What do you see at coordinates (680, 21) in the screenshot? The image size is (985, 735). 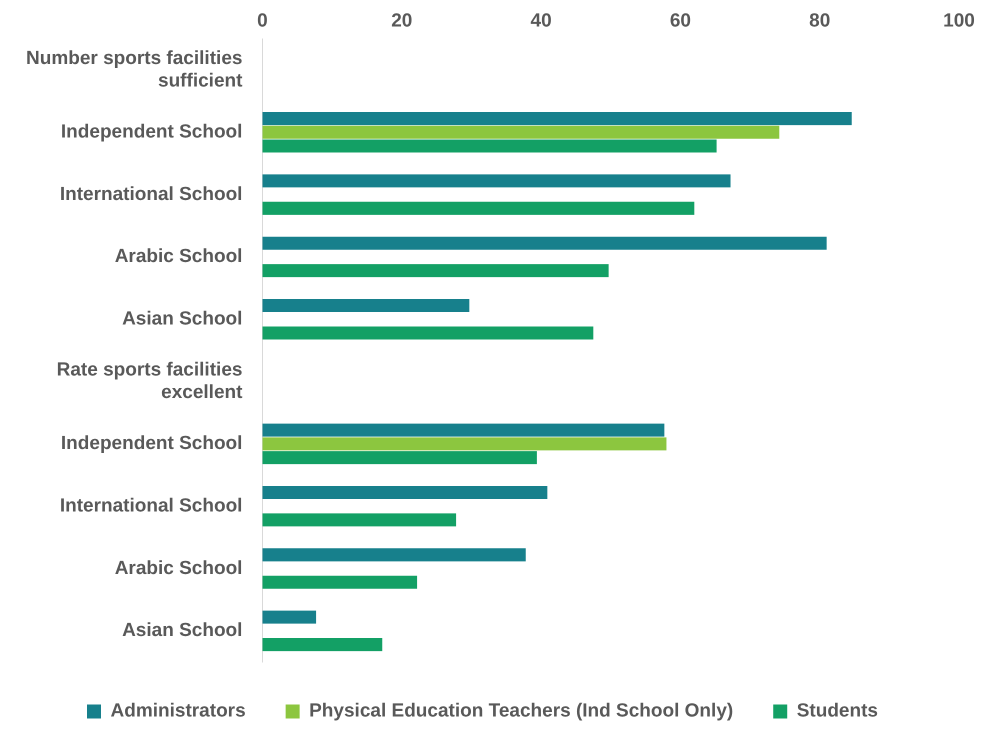 I see `x-tick-label: 60` at bounding box center [680, 21].